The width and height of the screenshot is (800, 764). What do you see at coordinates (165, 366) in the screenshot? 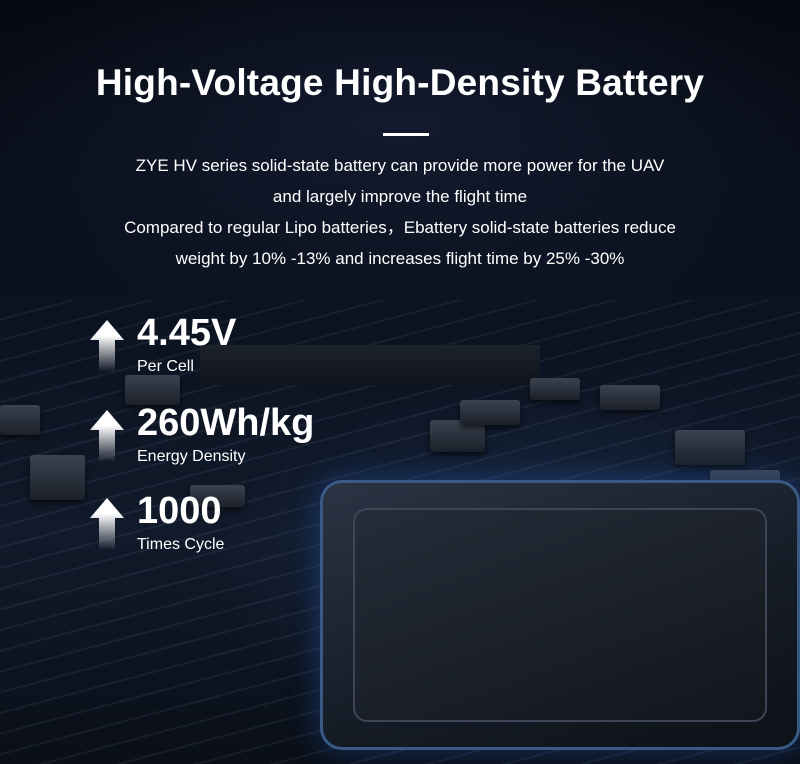
I see `stat-label: Per Cell` at bounding box center [165, 366].